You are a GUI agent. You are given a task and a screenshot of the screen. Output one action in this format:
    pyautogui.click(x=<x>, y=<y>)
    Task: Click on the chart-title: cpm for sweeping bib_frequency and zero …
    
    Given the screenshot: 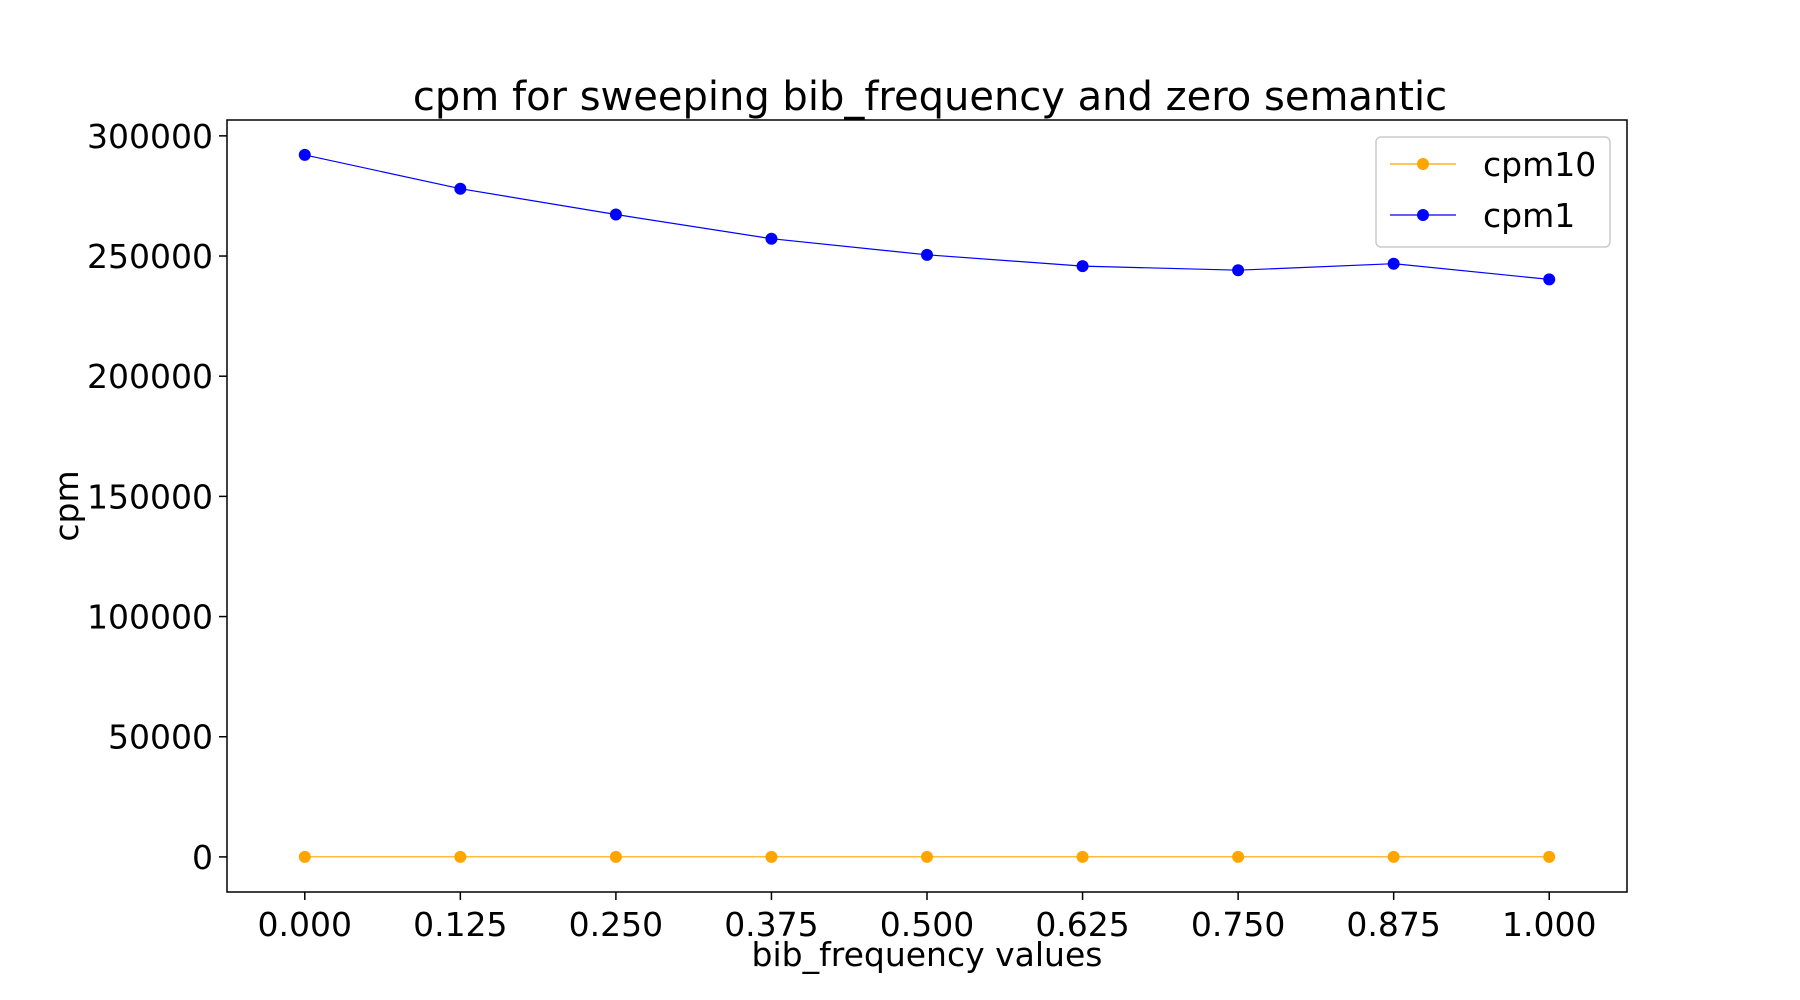 What is the action you would take?
    pyautogui.click(x=930, y=97)
    